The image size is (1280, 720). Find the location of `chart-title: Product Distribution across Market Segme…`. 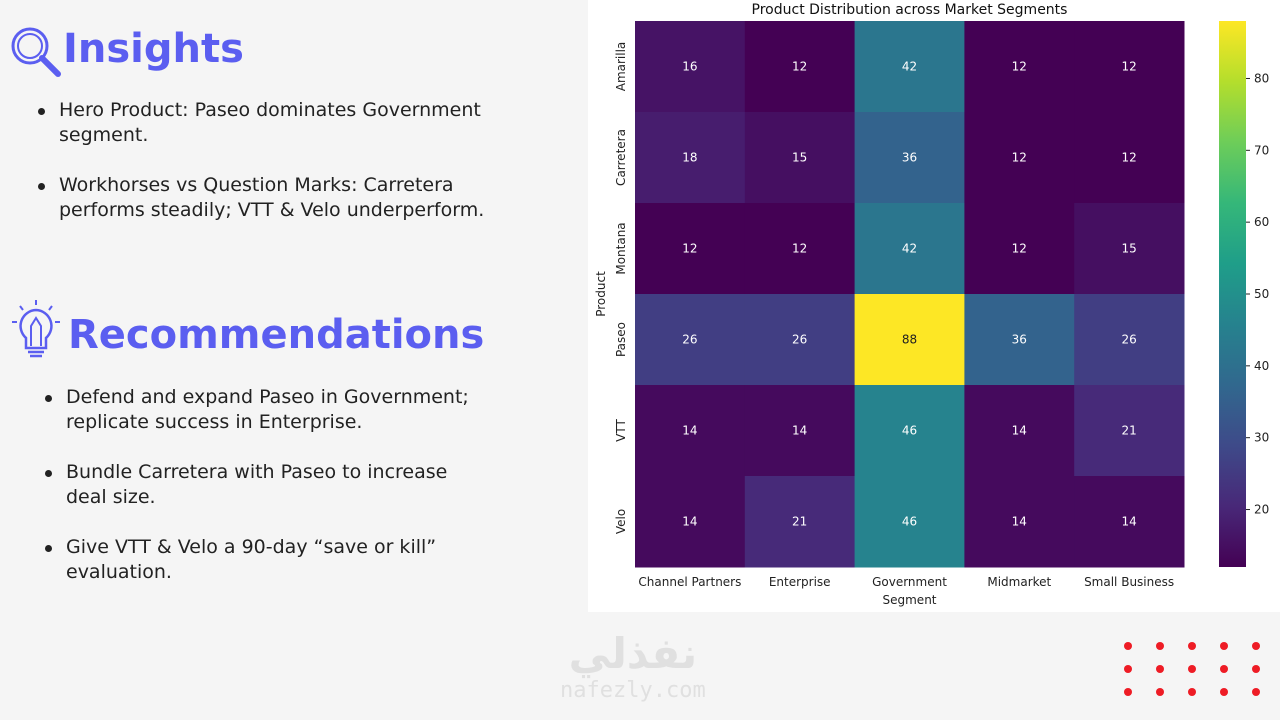

chart-title: Product Distribution across Market Segme… is located at coordinates (910, 10).